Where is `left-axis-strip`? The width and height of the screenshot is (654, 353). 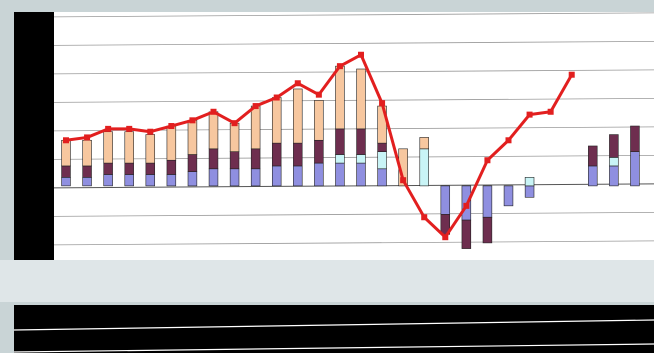 left-axis-strip is located at coordinates (34, 136).